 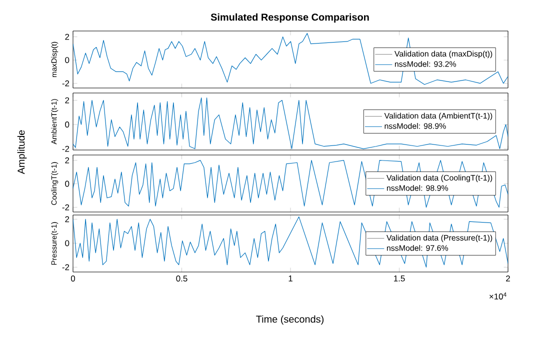 What do you see at coordinates (498, 296) in the screenshot?
I see `text: ×10$^{4}$` at bounding box center [498, 296].